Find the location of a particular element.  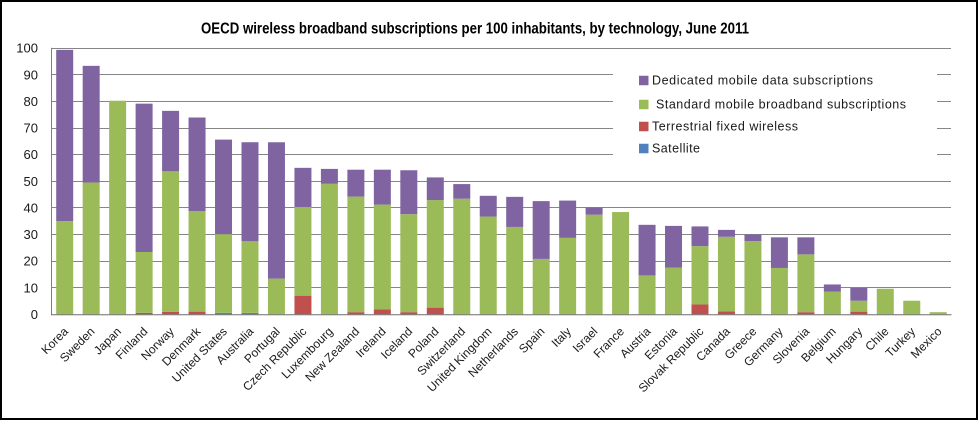

svg-text: 80 is located at coordinates (31, 101).